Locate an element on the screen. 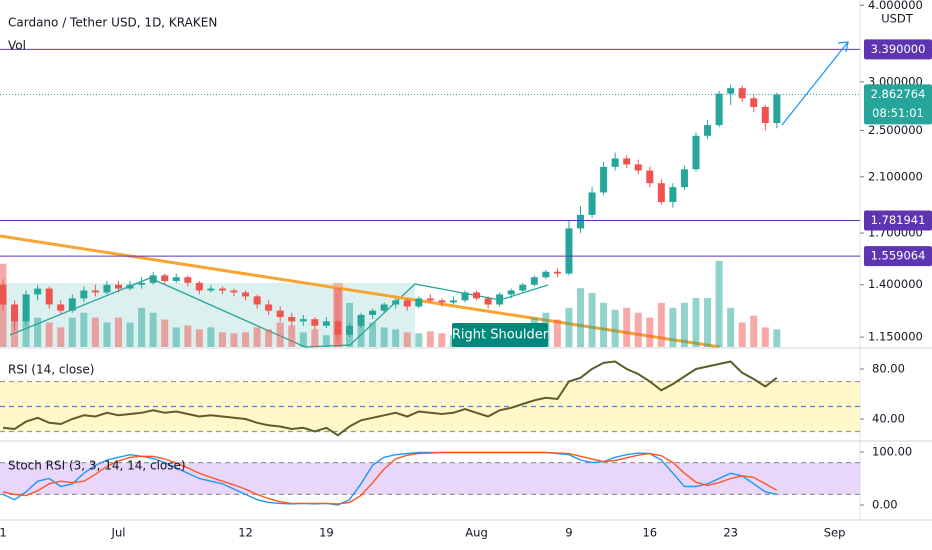 The width and height of the screenshot is (932, 550). y-tick-label: 40.00 is located at coordinates (888, 419).